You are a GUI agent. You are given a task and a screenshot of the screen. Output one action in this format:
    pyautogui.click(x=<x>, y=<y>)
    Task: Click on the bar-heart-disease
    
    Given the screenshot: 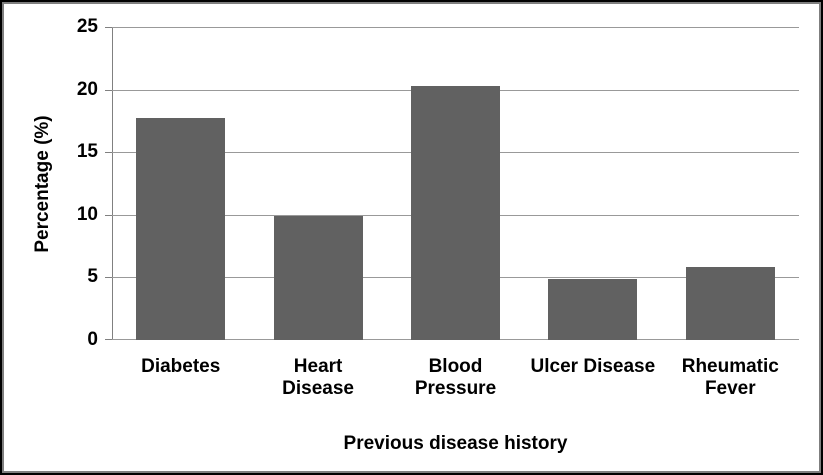 What is the action you would take?
    pyautogui.click(x=318, y=278)
    